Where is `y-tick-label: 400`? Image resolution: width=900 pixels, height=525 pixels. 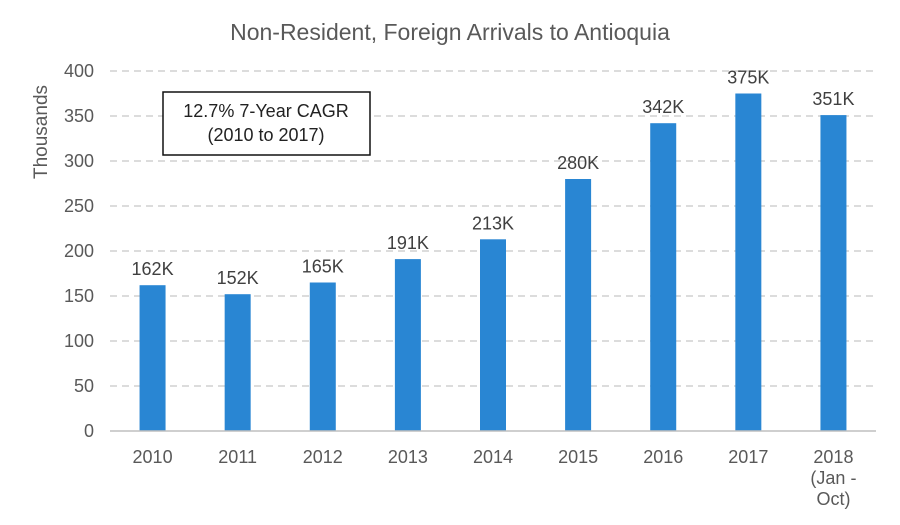 y-tick-label: 400 is located at coordinates (79, 71).